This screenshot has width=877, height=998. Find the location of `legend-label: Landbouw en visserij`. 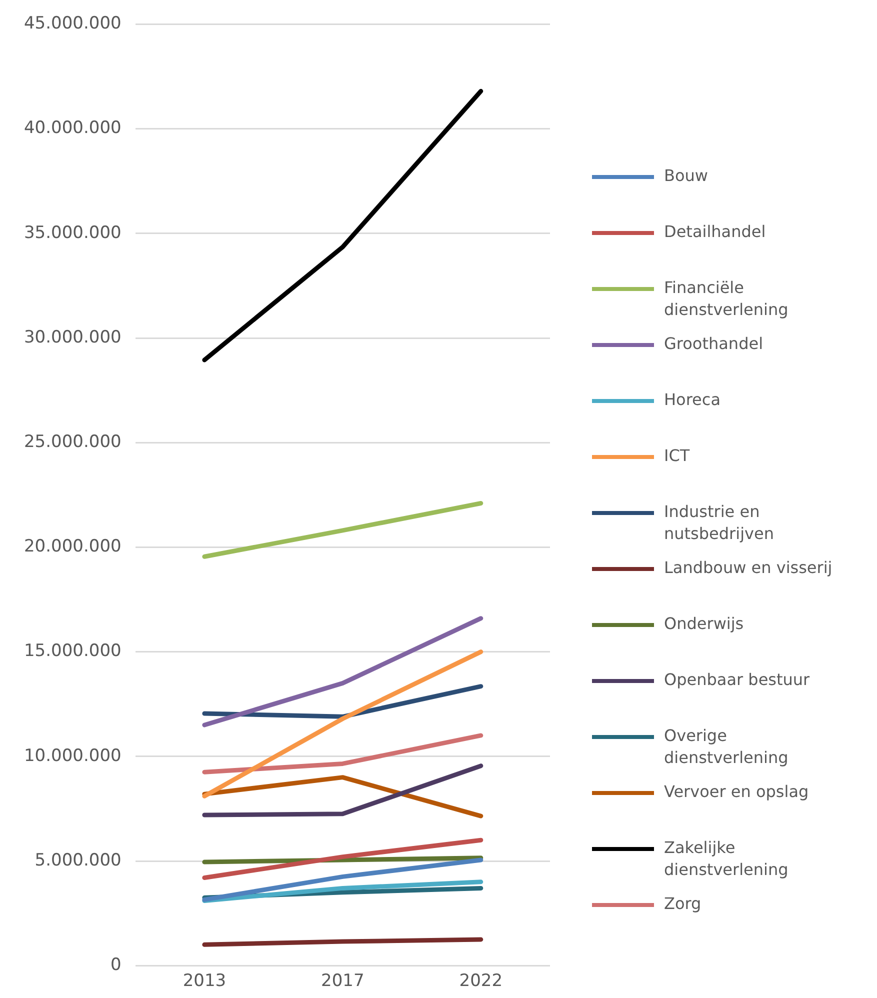

legend-label: Landbouw en visserij is located at coordinates (749, 568).